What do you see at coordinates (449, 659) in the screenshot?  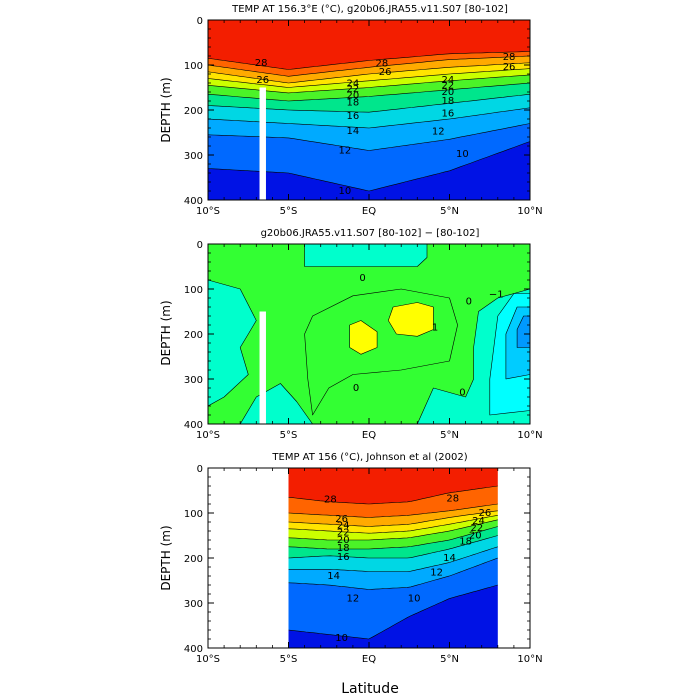 I see `x-tick-label: 5°N` at bounding box center [449, 659].